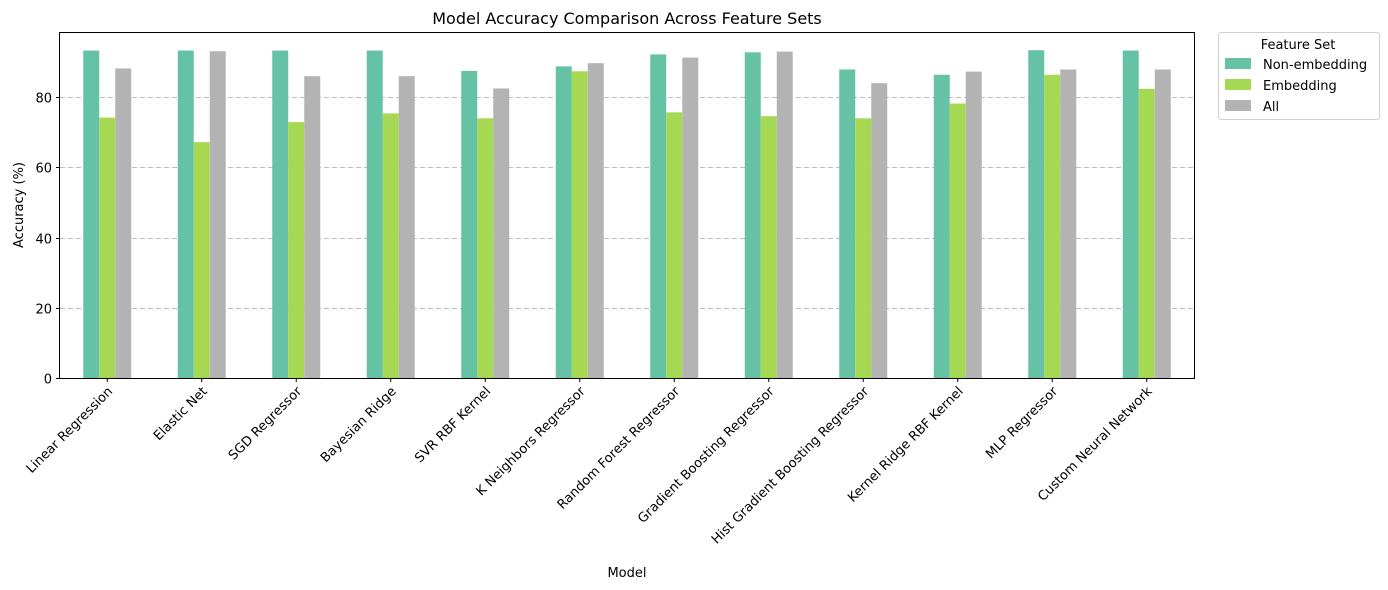 The height and width of the screenshot is (590, 1388). Describe the element at coordinates (359, 425) in the screenshot. I see `x-tick-label: Bayesian Ridge` at that location.